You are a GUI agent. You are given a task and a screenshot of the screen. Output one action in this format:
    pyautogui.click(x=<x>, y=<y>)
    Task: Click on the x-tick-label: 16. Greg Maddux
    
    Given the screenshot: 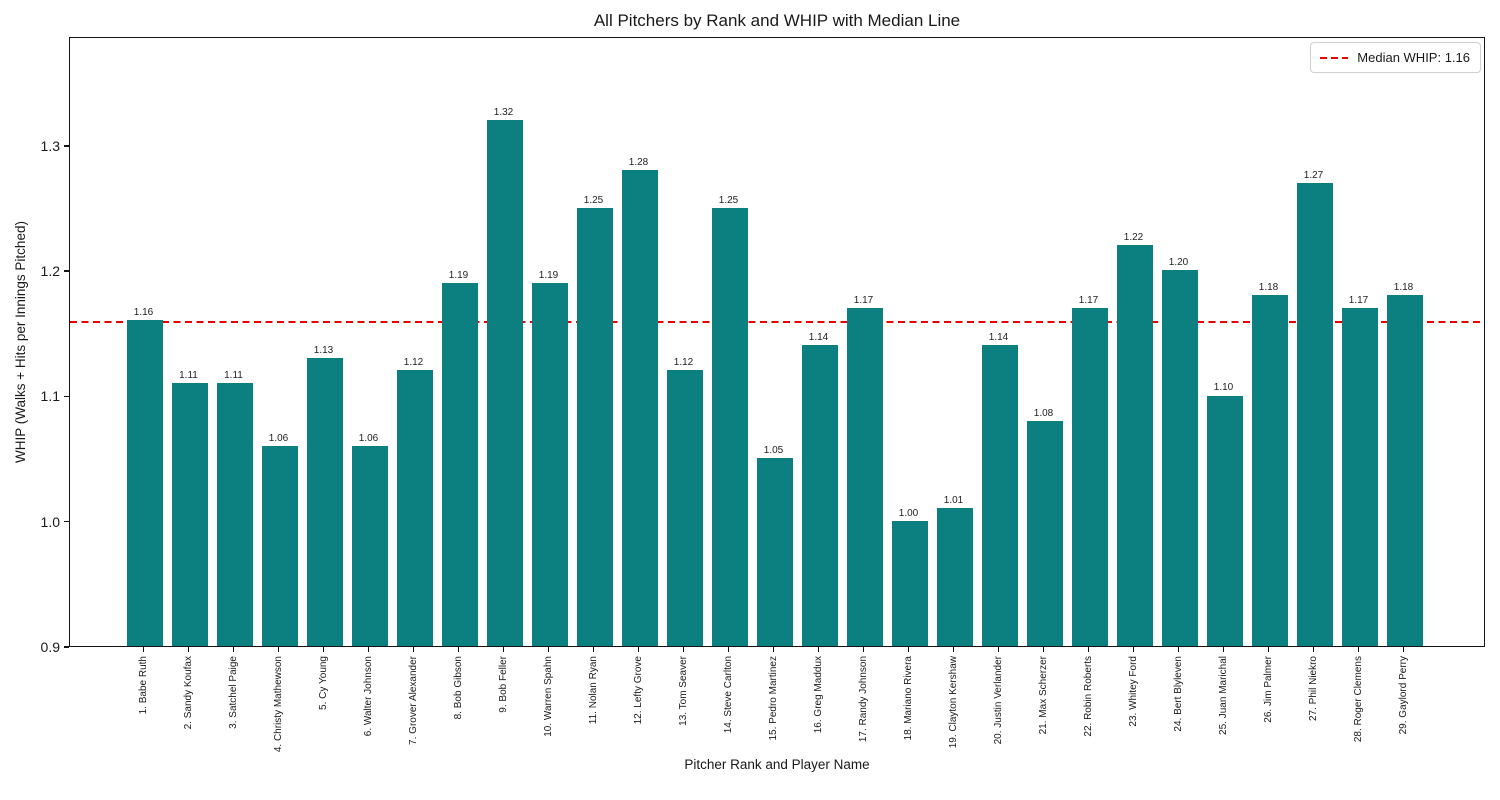 What is the action you would take?
    pyautogui.click(x=818, y=695)
    